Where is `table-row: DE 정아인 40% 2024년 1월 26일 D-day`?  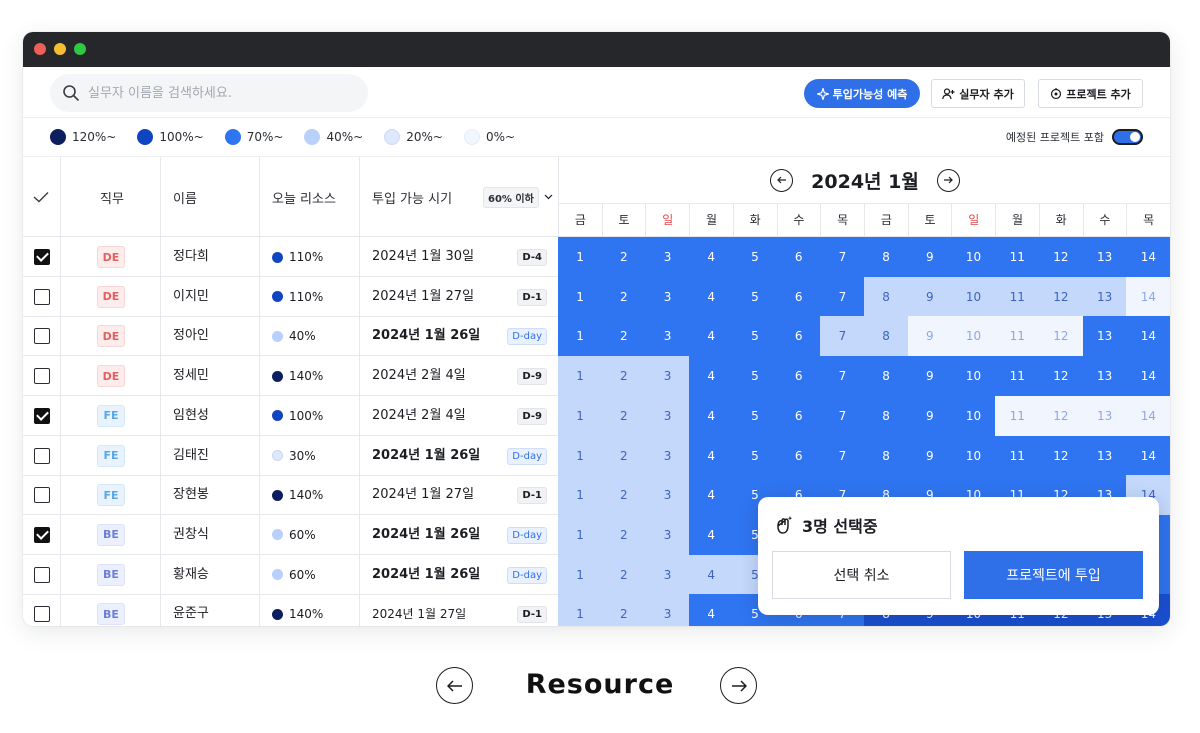
table-row: DE 정아인 40% 2024년 1월 26일 D-day is located at coordinates (290, 336).